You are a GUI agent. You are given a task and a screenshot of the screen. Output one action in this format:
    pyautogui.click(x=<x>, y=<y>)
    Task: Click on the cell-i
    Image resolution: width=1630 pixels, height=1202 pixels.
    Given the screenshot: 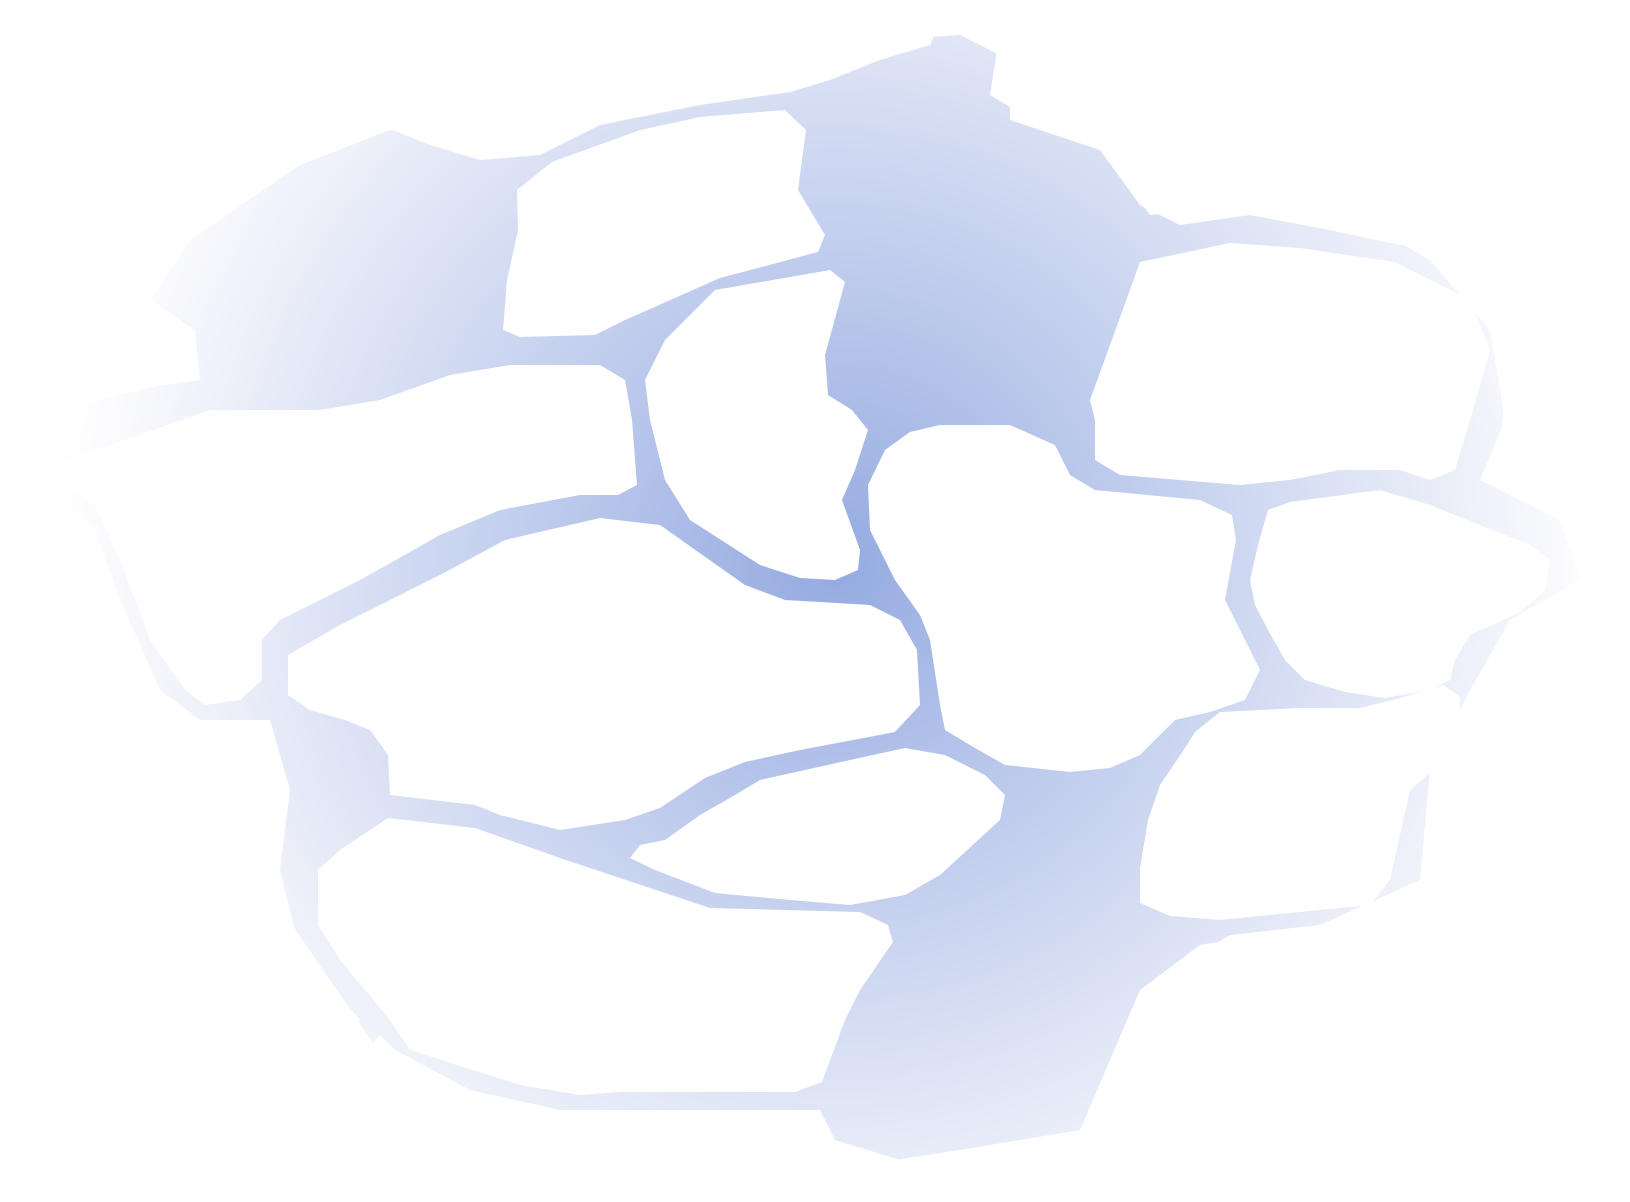 What is the action you would take?
    pyautogui.click(x=1300, y=802)
    